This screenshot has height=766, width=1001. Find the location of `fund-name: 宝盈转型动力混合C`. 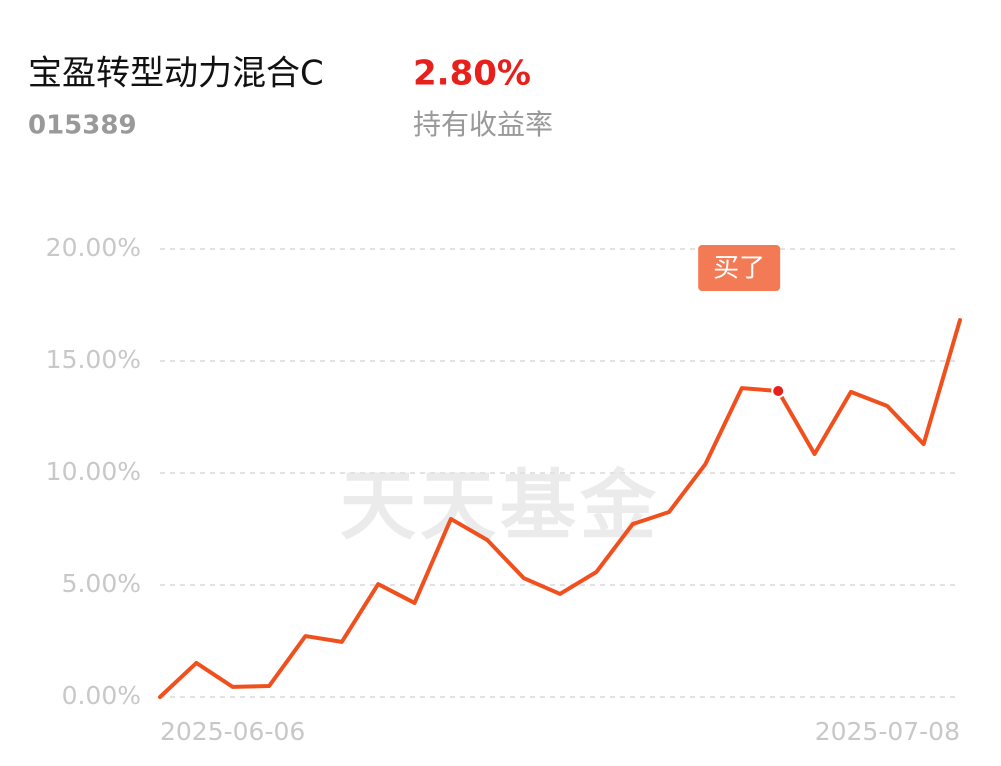

fund-name: 宝盈转型动力混合C is located at coordinates (176, 74).